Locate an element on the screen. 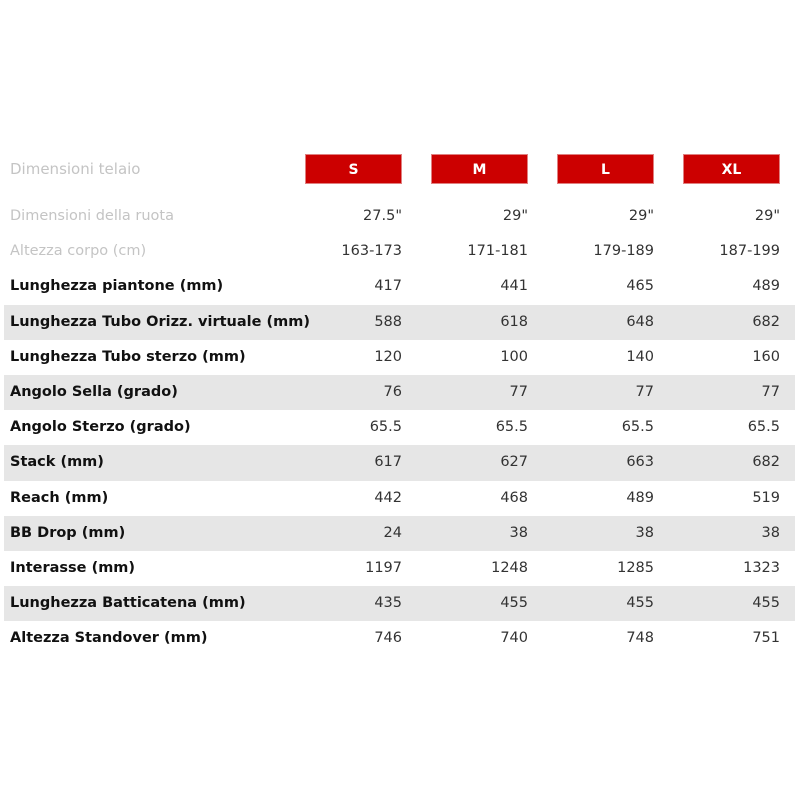 The height and width of the screenshot is (800, 800). cell-value: 435 is located at coordinates (388, 603).